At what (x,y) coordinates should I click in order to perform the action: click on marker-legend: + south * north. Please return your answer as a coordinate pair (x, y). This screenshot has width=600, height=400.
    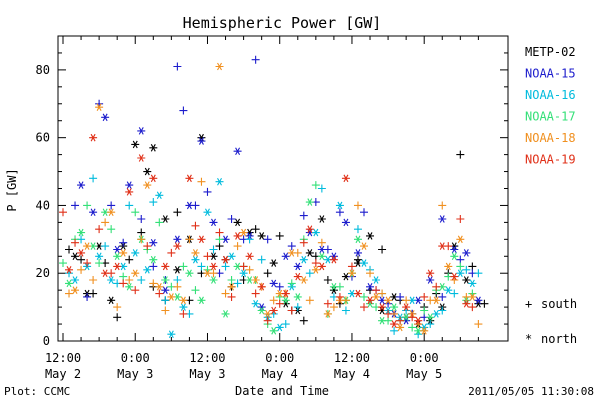
    Looking at the image, I should click on (551, 321).